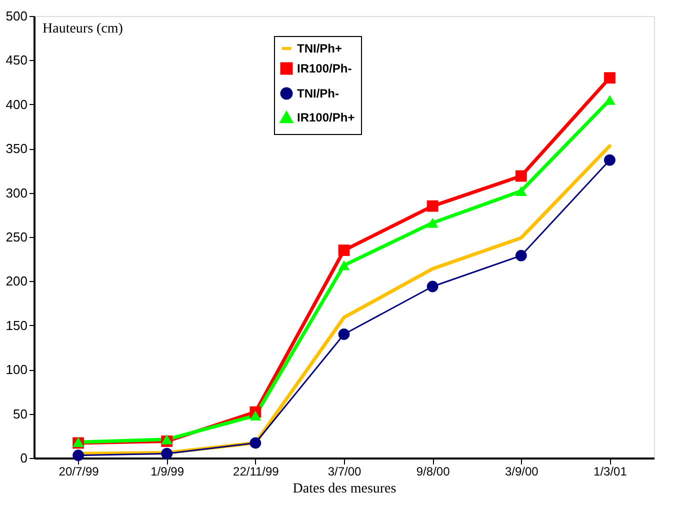  Describe the element at coordinates (344, 489) in the screenshot. I see `x-axis-title: Dates des mesures` at that location.